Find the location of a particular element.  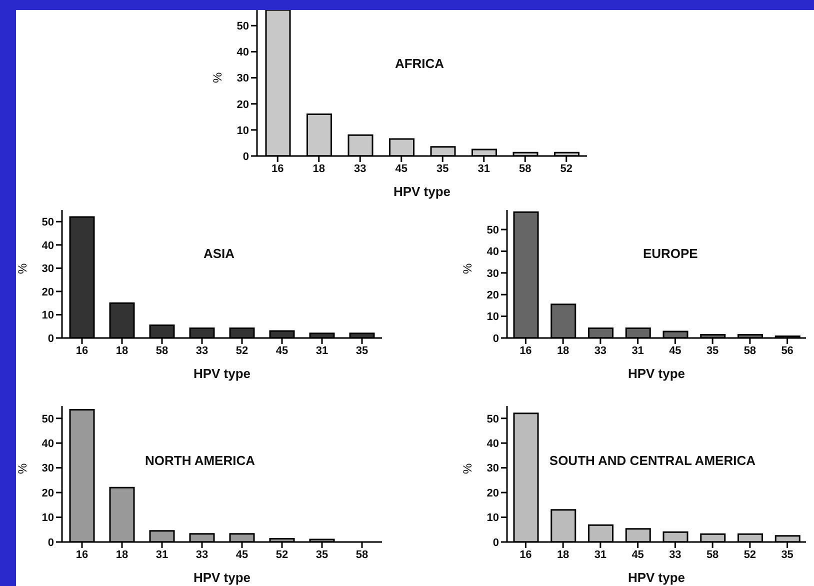

x-tick-label: 56 is located at coordinates (787, 350).